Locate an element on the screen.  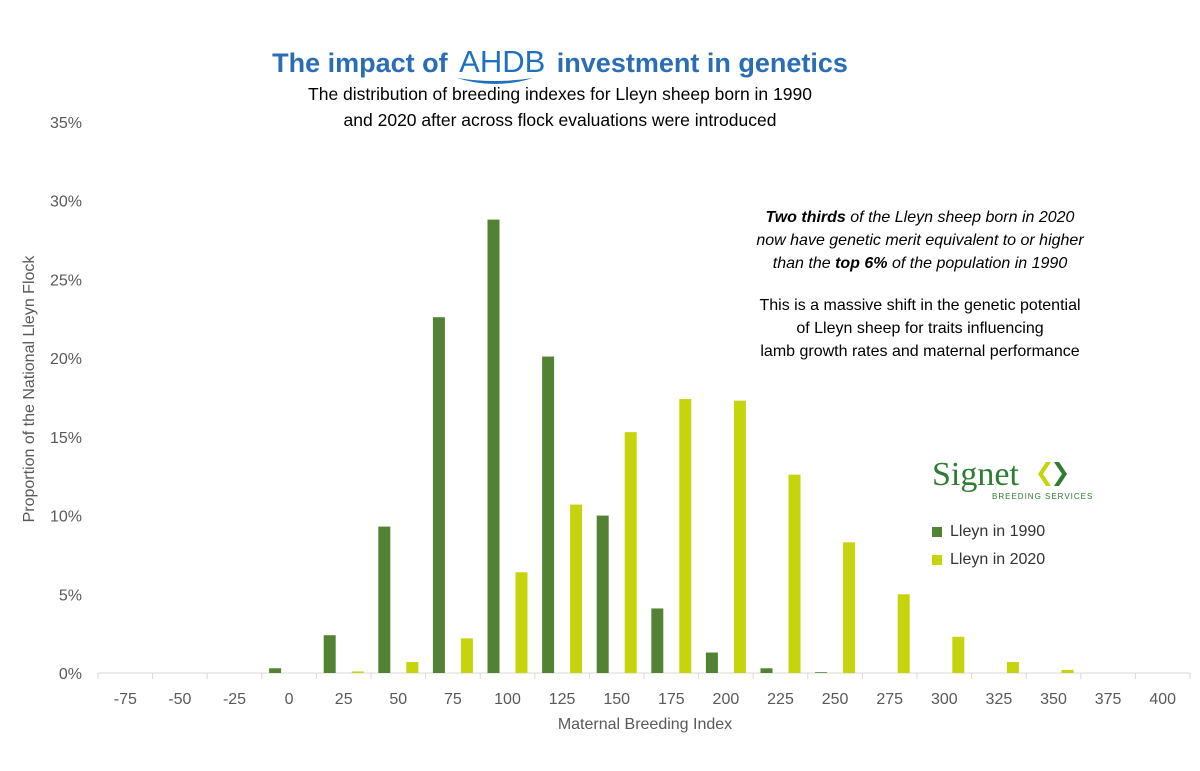
x-tick-label: 175 is located at coordinates (671, 699).